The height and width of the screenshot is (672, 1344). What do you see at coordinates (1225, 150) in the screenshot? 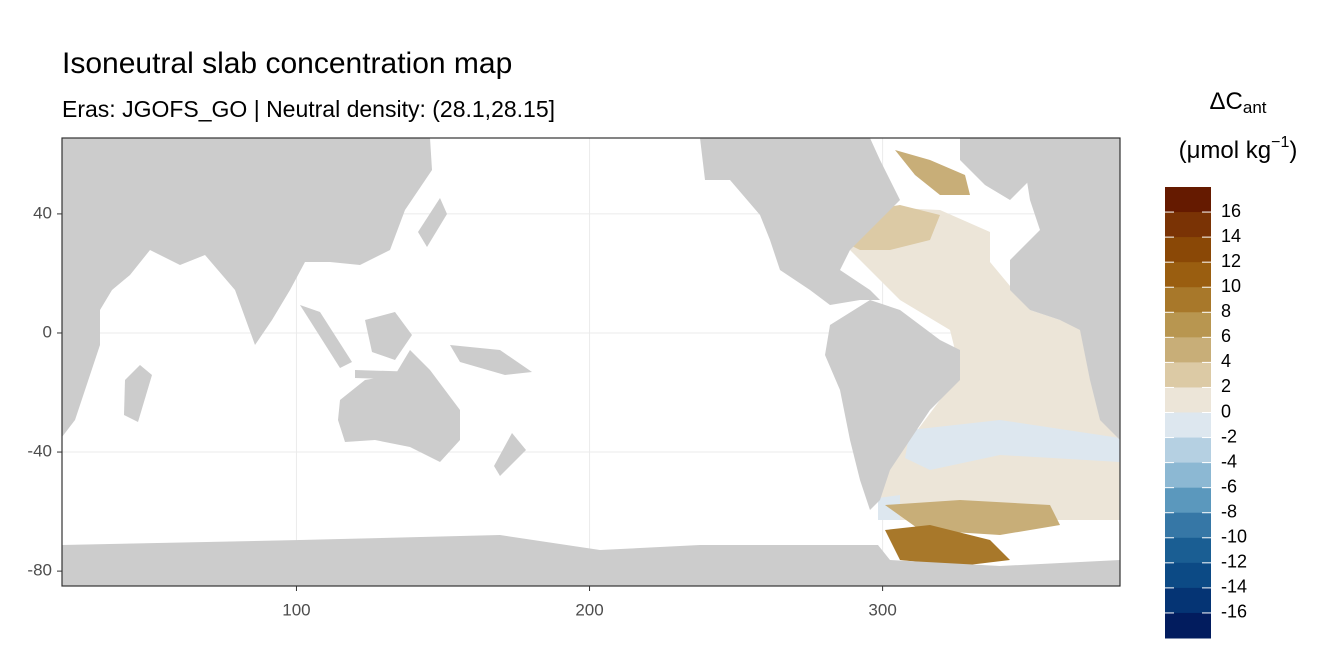
I see `legend-unit-text: (μmol kg` at bounding box center [1225, 150].